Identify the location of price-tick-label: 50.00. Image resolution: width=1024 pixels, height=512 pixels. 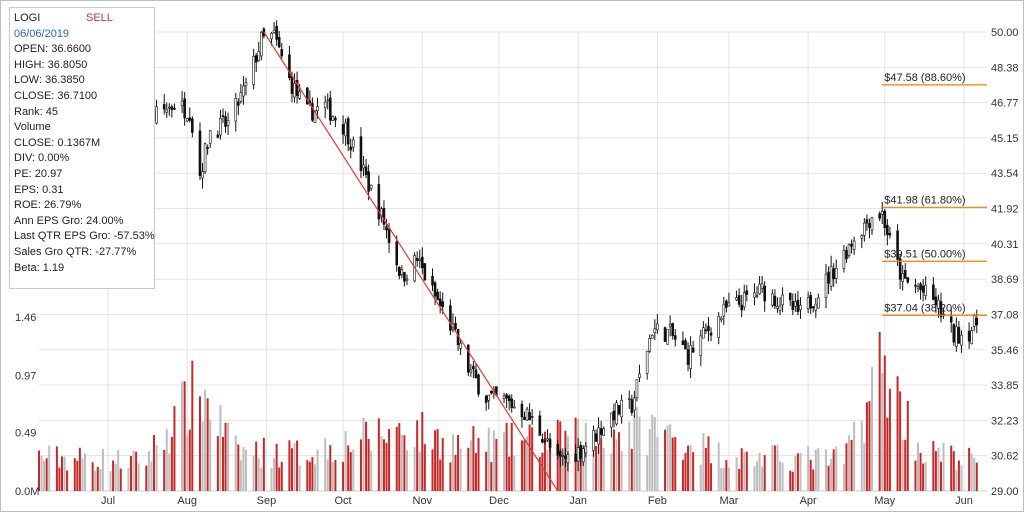
(1005, 33).